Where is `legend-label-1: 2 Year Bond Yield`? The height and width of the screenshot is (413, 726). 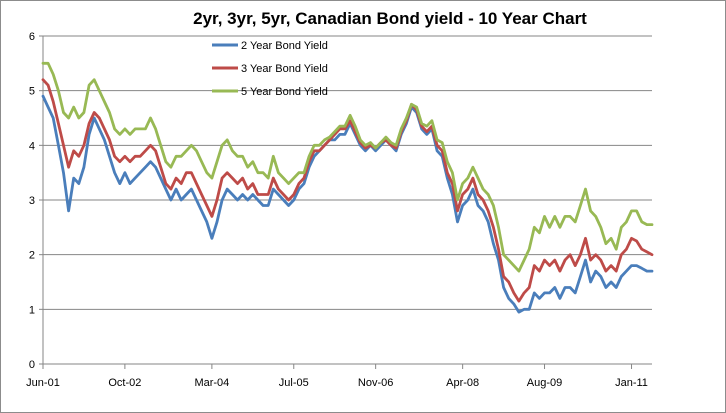
legend-label-1: 2 Year Bond Yield is located at coordinates (284, 46).